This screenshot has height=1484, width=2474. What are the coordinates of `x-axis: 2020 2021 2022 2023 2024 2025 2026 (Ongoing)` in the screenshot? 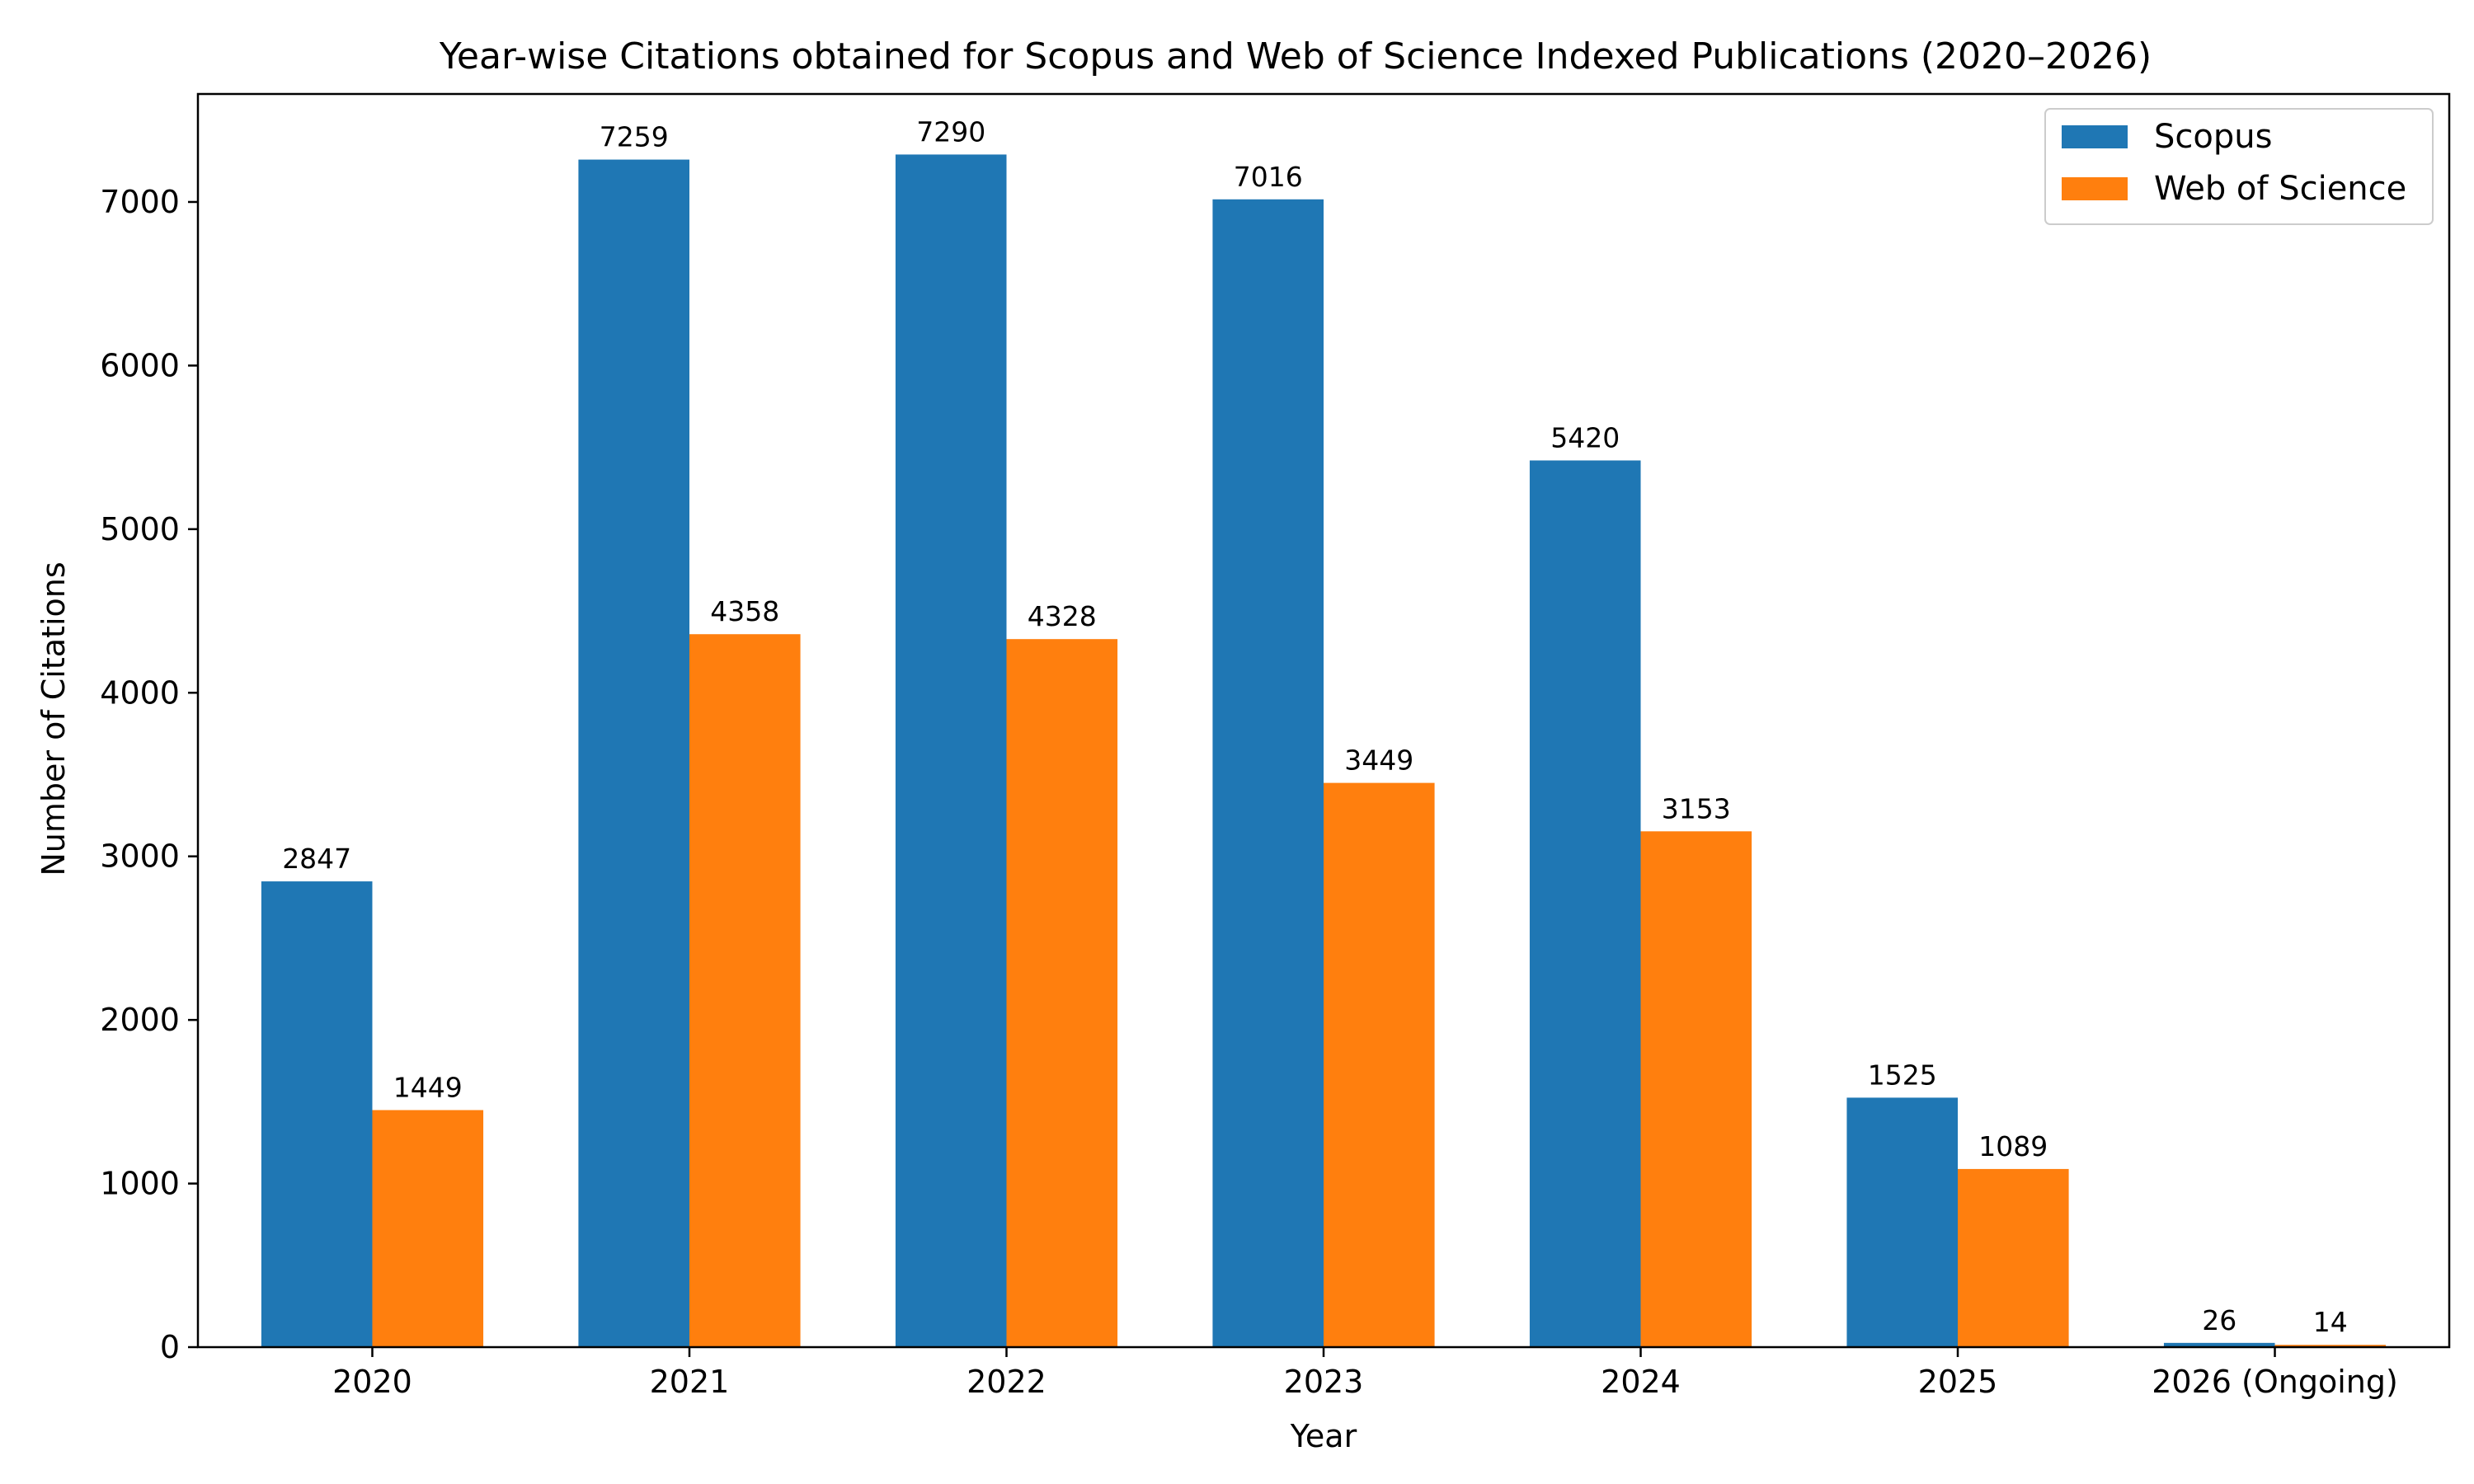 It's located at (1365, 1373).